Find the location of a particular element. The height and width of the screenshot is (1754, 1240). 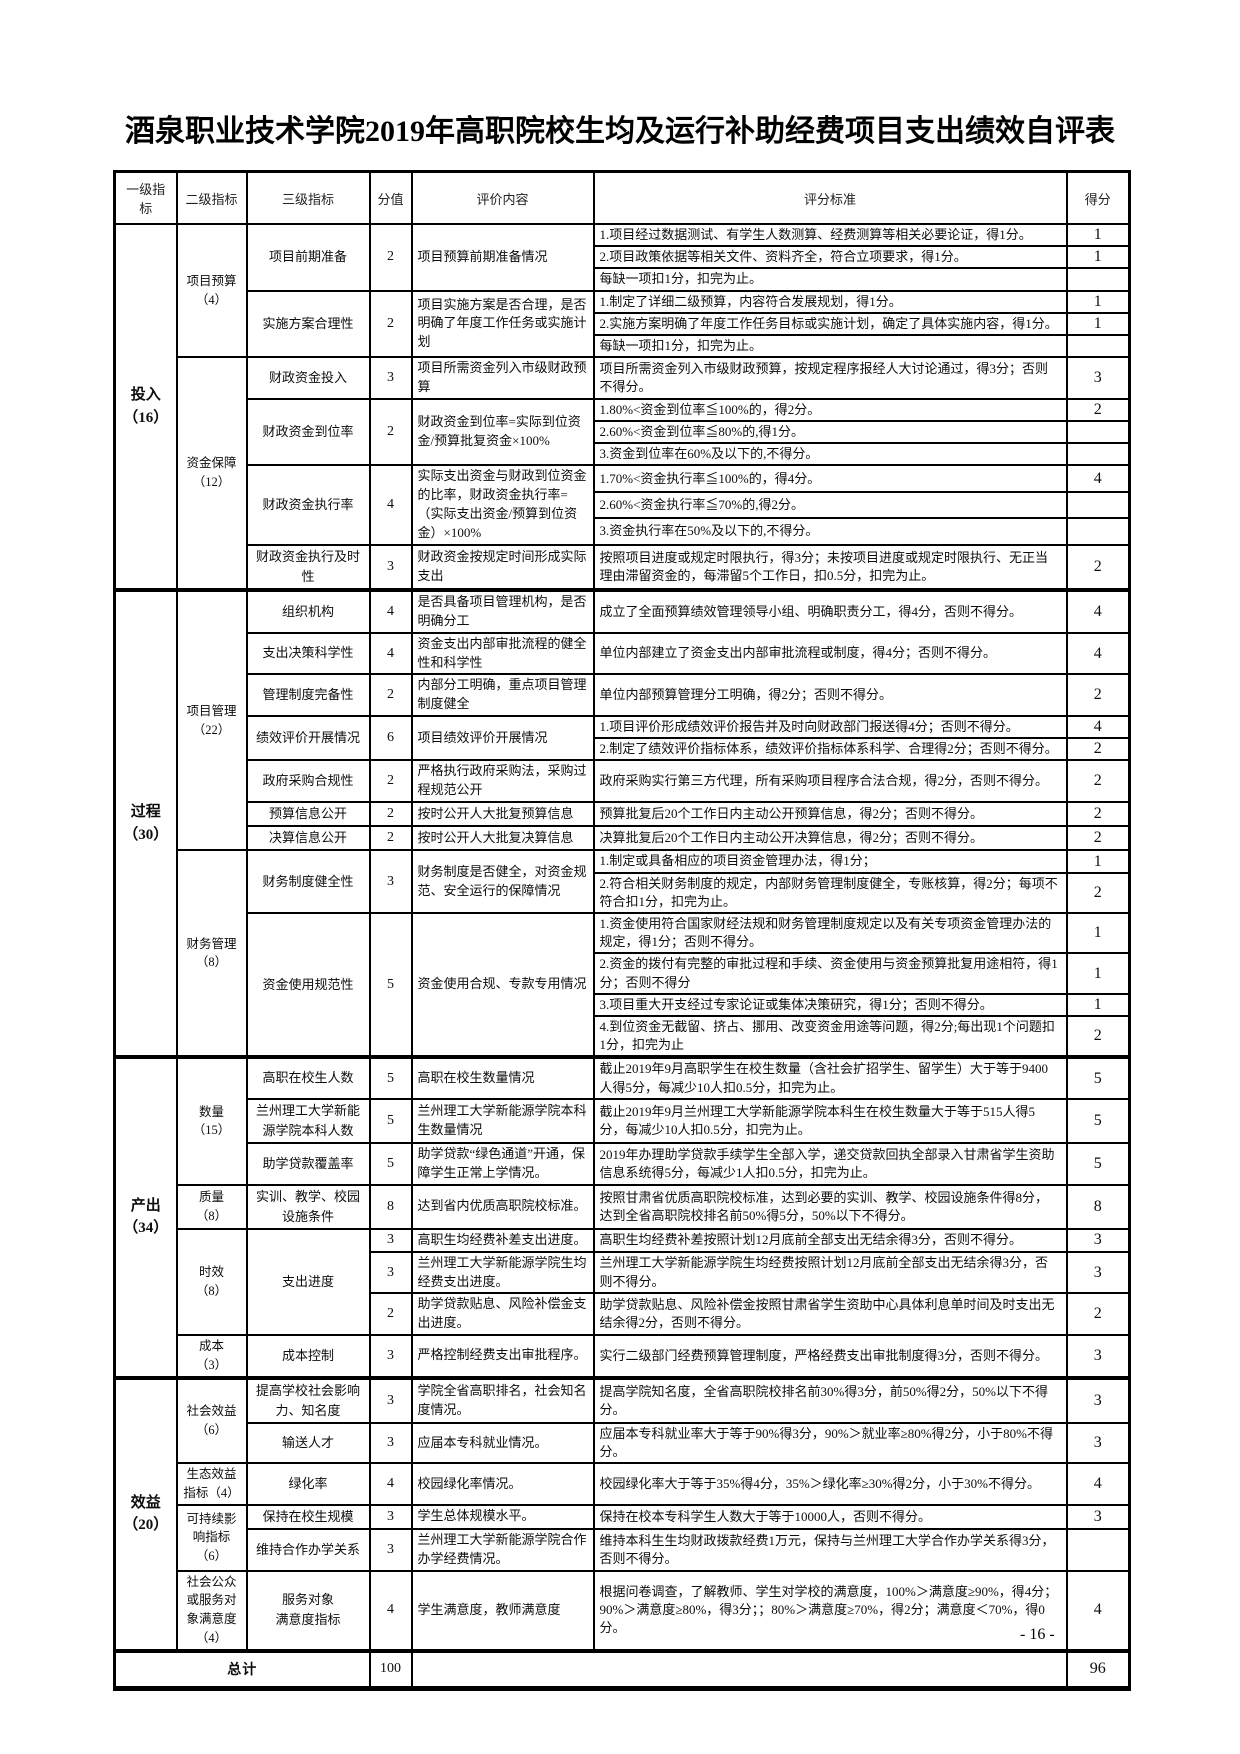

table-row: 2.60%<资金到位率≦80%的,得1分。 is located at coordinates (623, 432).